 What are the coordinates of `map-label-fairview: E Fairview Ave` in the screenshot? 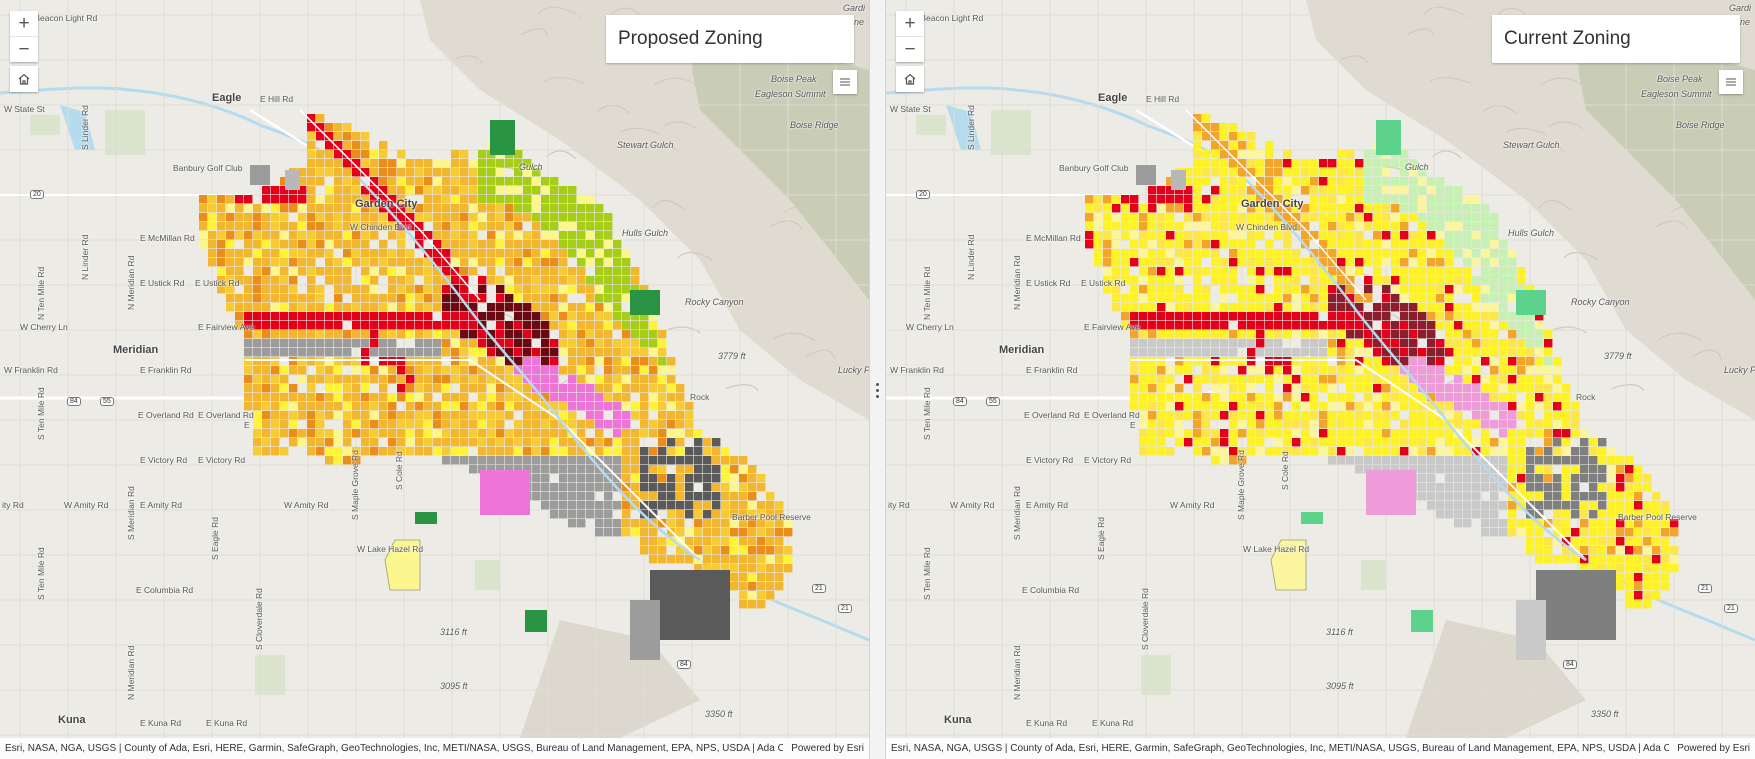 It's located at (1112, 327).